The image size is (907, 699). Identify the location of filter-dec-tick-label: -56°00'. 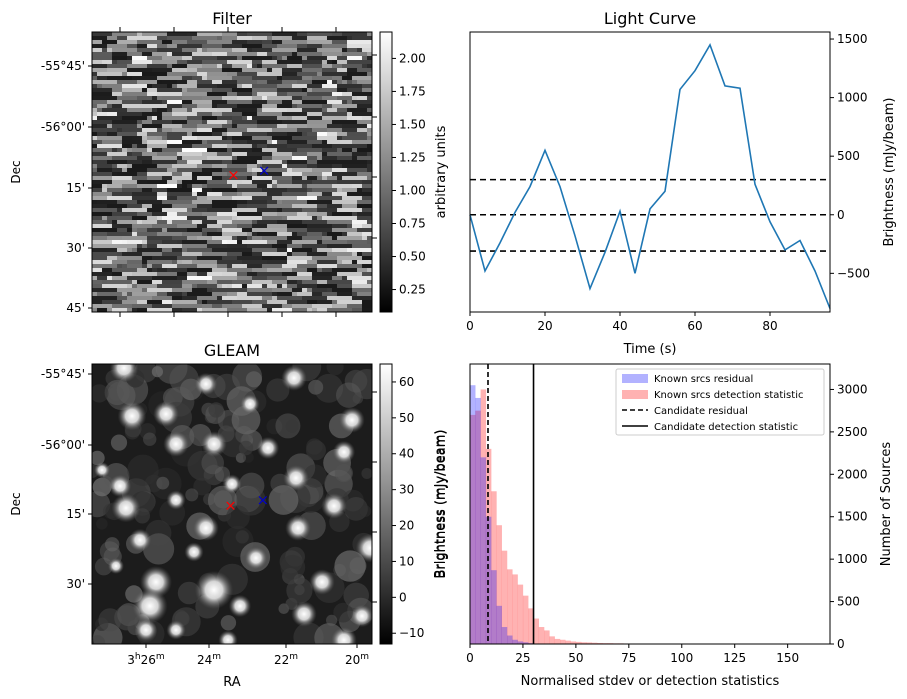
(63, 127).